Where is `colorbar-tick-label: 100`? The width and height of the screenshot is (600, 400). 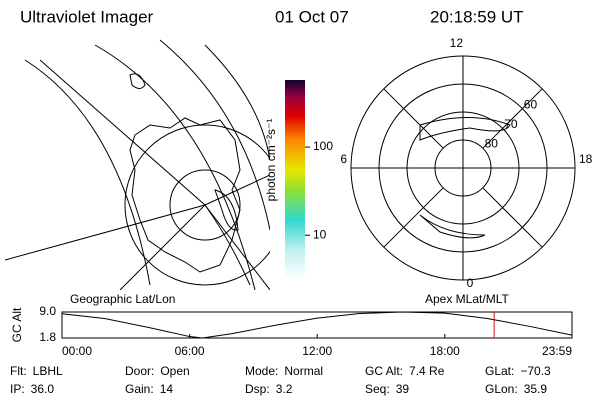
colorbar-tick-label: 100 is located at coordinates (323, 146).